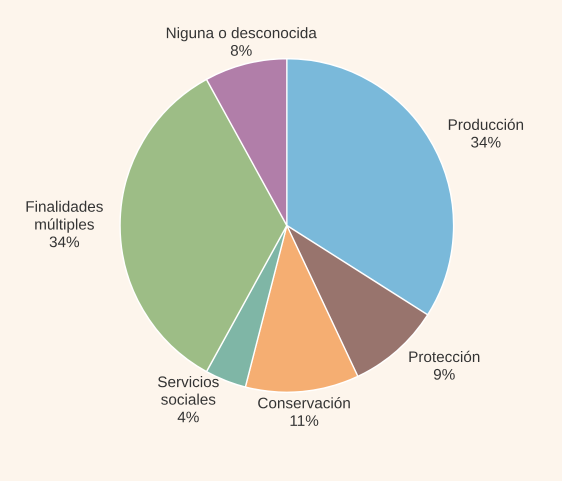 Image resolution: width=562 pixels, height=481 pixels. What do you see at coordinates (188, 417) in the screenshot?
I see `data-label: 4%` at bounding box center [188, 417].